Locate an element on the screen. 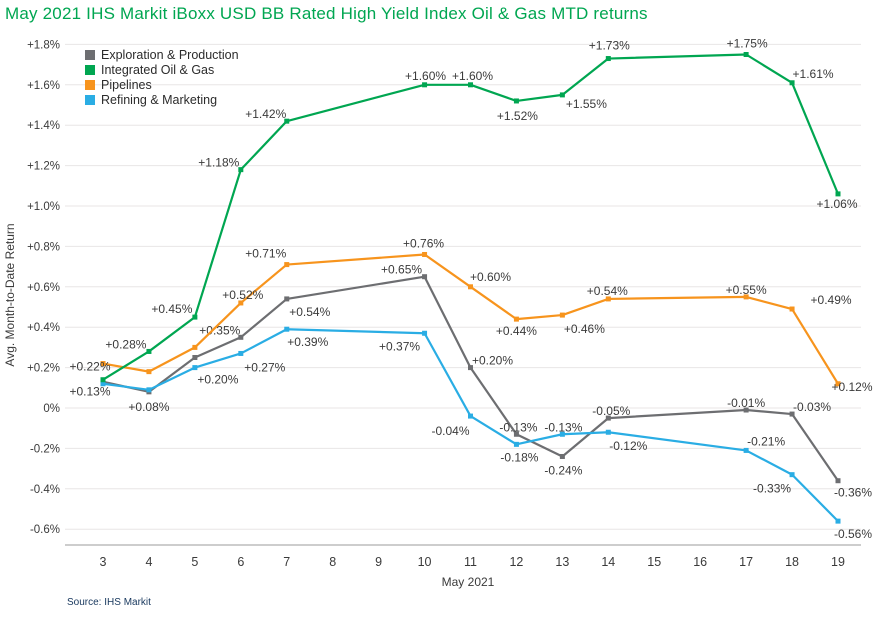 Image resolution: width=874 pixels, height=618 pixels. x-tick-label: 10 is located at coordinates (425, 562).